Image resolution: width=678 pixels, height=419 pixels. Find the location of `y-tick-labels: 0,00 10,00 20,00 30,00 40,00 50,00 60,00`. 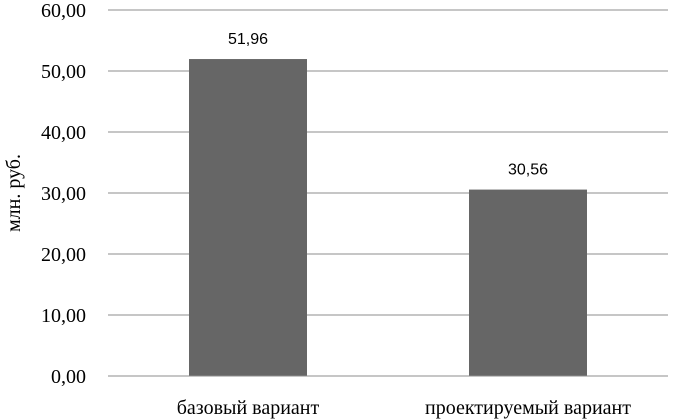

y-tick-labels: 0,00 10,00 20,00 30,00 40,00 50,00 60,00 is located at coordinates (63, 194).